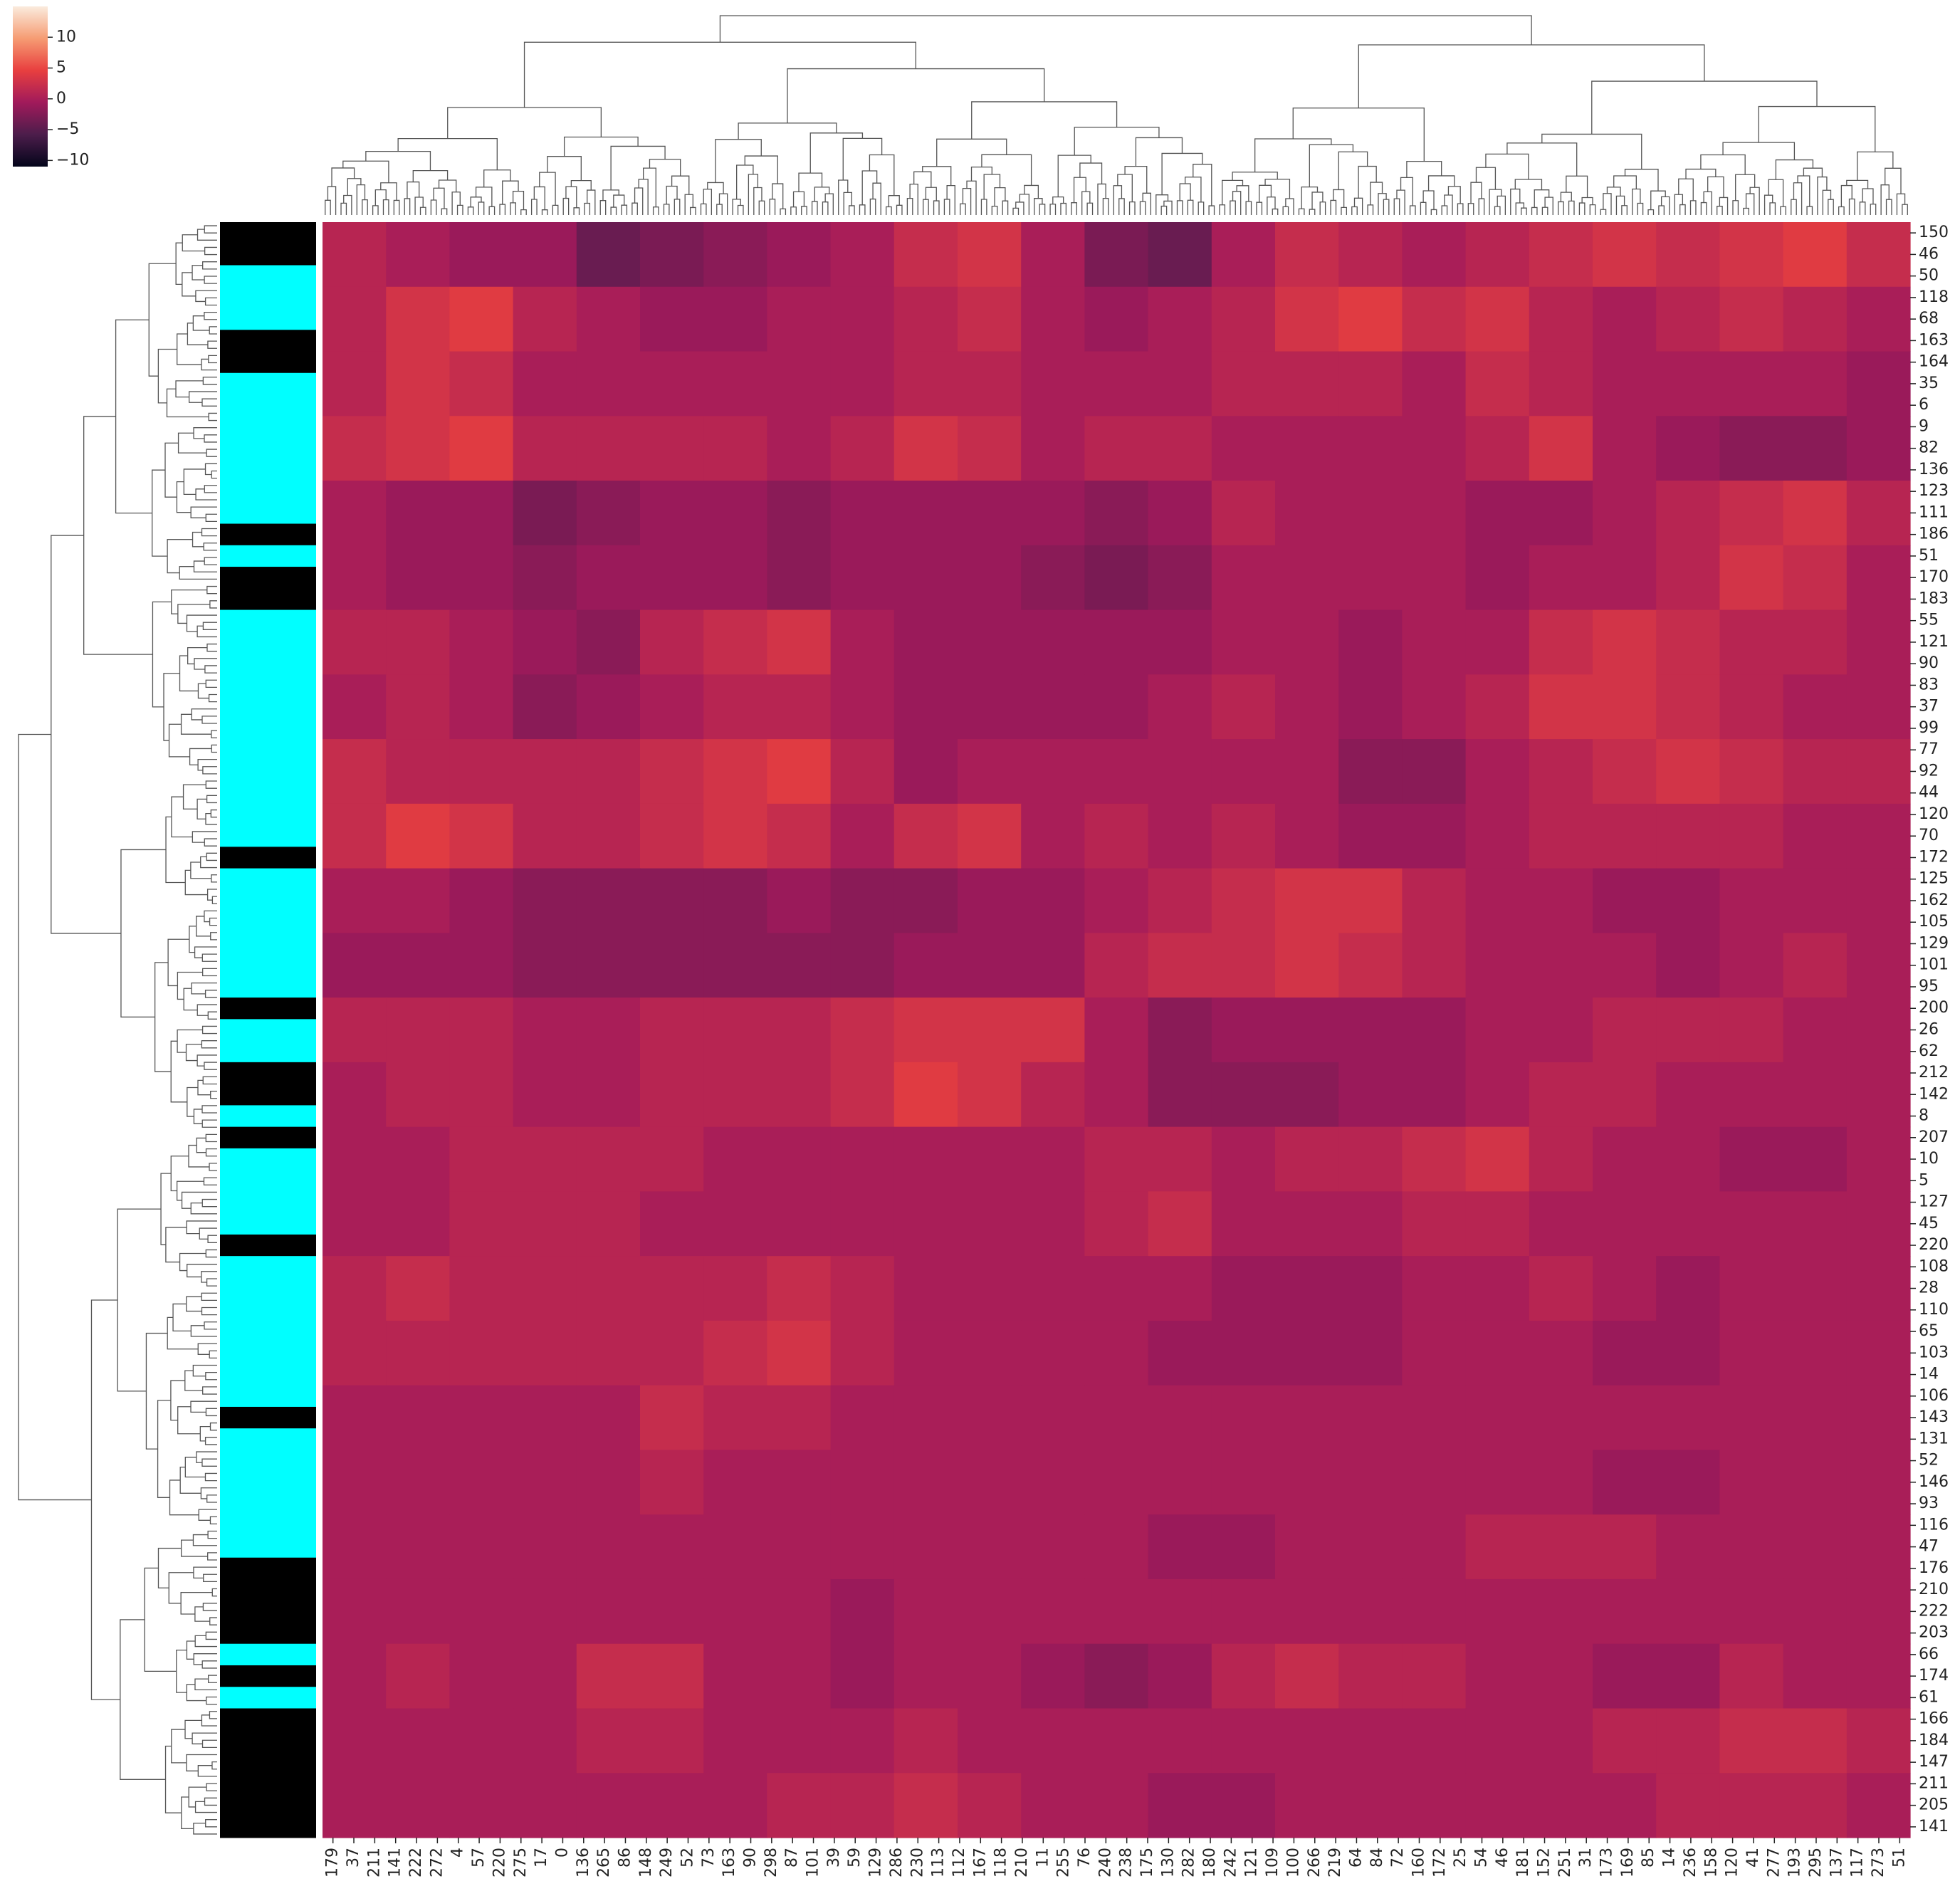 The height and width of the screenshot is (1901, 1960). Describe the element at coordinates (1481, 1858) in the screenshot. I see `x-tick-label: 54` at that location.